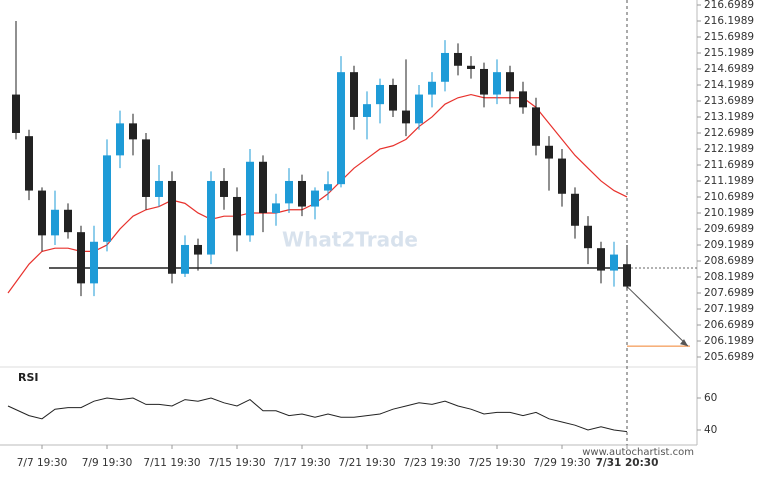 The image size is (760, 479). Describe the element at coordinates (627, 463) in the screenshot. I see `x-tick-label: 7/31 20:30` at that location.